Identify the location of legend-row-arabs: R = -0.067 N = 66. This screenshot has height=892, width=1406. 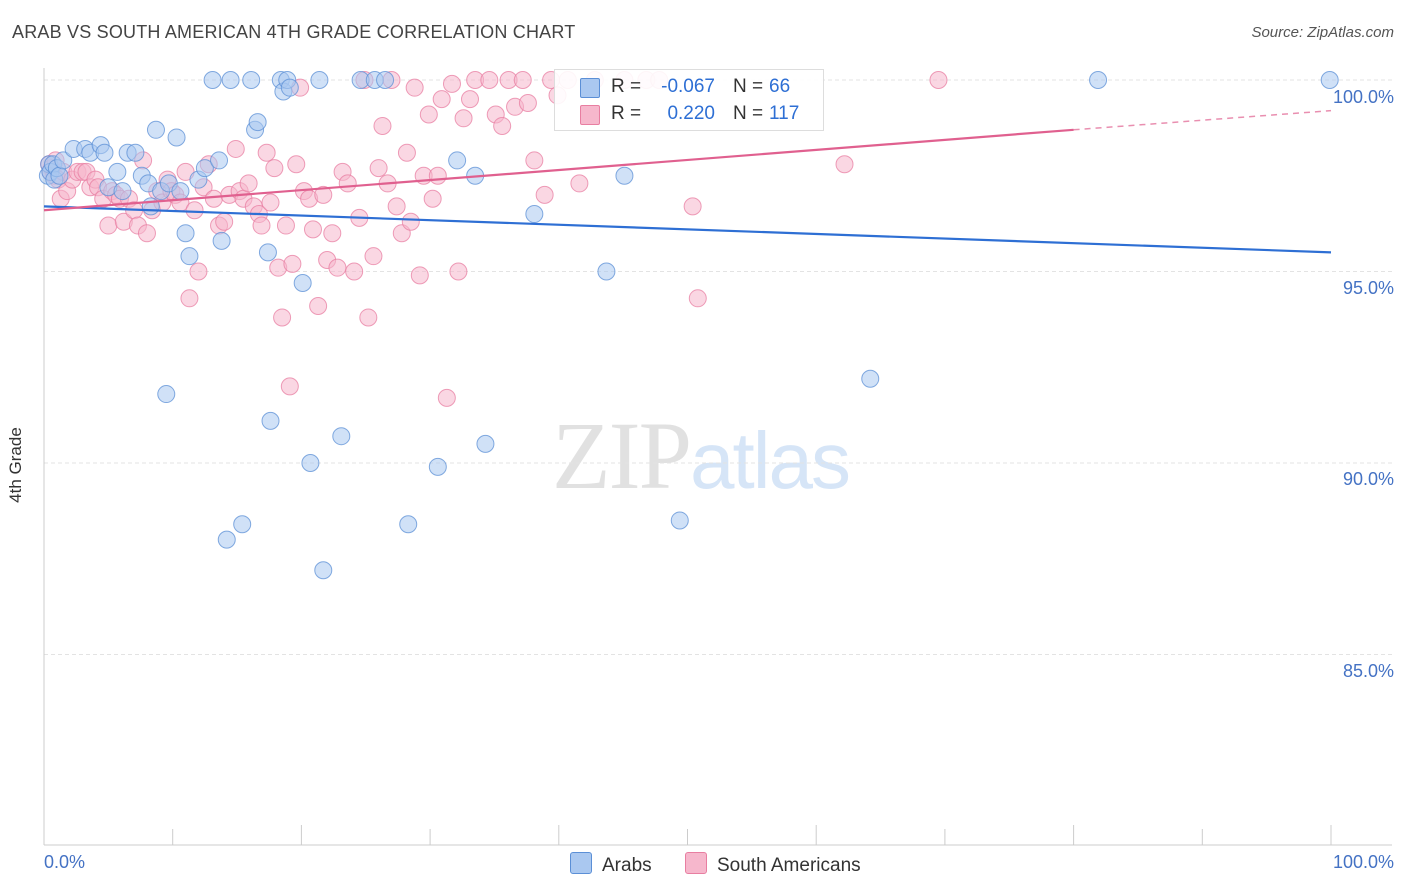
(689, 87).